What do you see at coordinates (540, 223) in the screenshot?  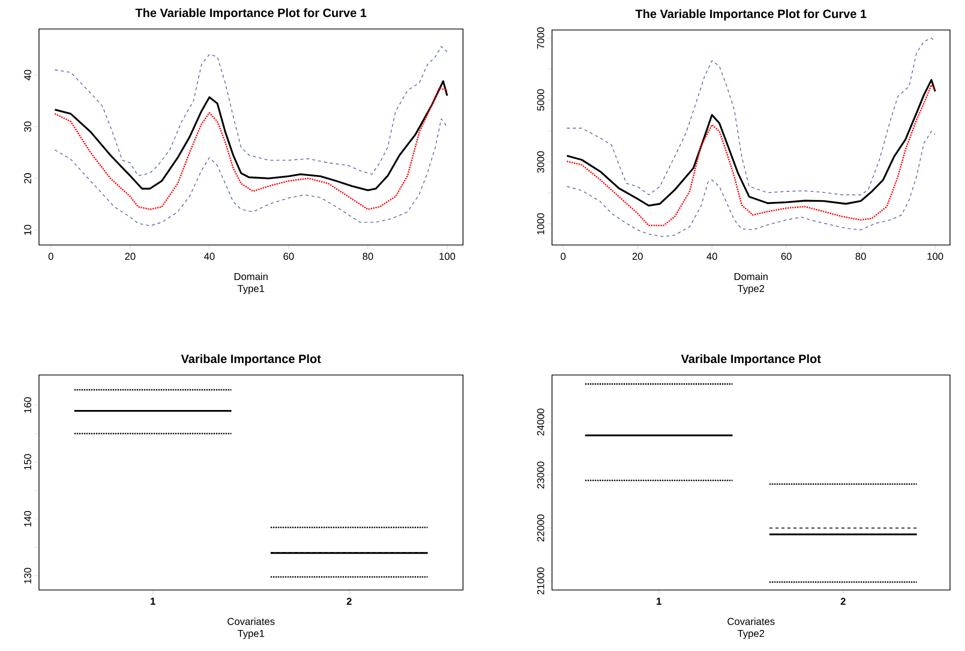 I see `y-tick-label: 1000` at bounding box center [540, 223].